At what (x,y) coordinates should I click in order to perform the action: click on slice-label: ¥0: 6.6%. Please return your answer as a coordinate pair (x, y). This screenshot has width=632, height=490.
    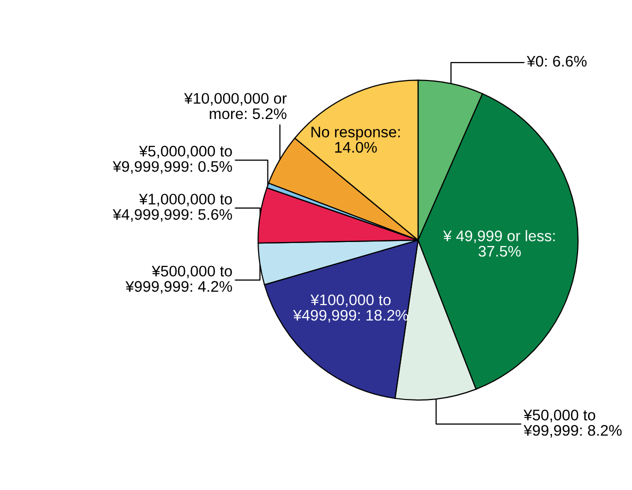
    Looking at the image, I should click on (556, 61).